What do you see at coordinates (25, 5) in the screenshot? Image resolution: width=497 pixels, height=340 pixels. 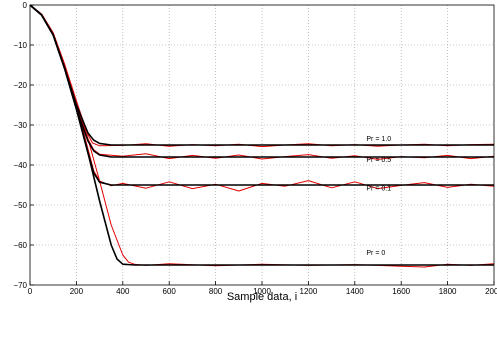 I see `y-tick-label: 0` at bounding box center [25, 5].